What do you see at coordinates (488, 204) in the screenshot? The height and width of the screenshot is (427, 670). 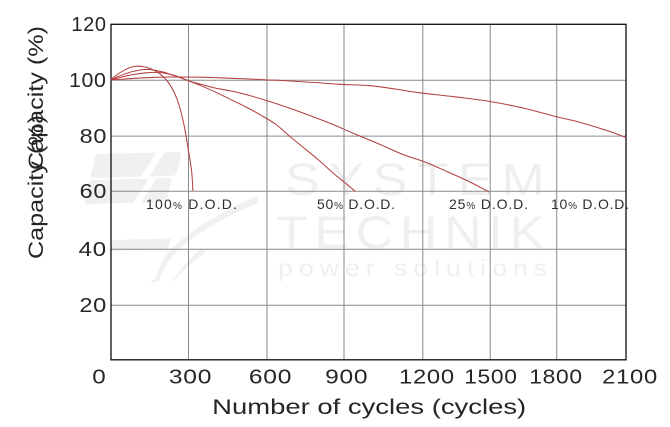 I see `svg-text: 25% D.O.D.` at bounding box center [488, 204].